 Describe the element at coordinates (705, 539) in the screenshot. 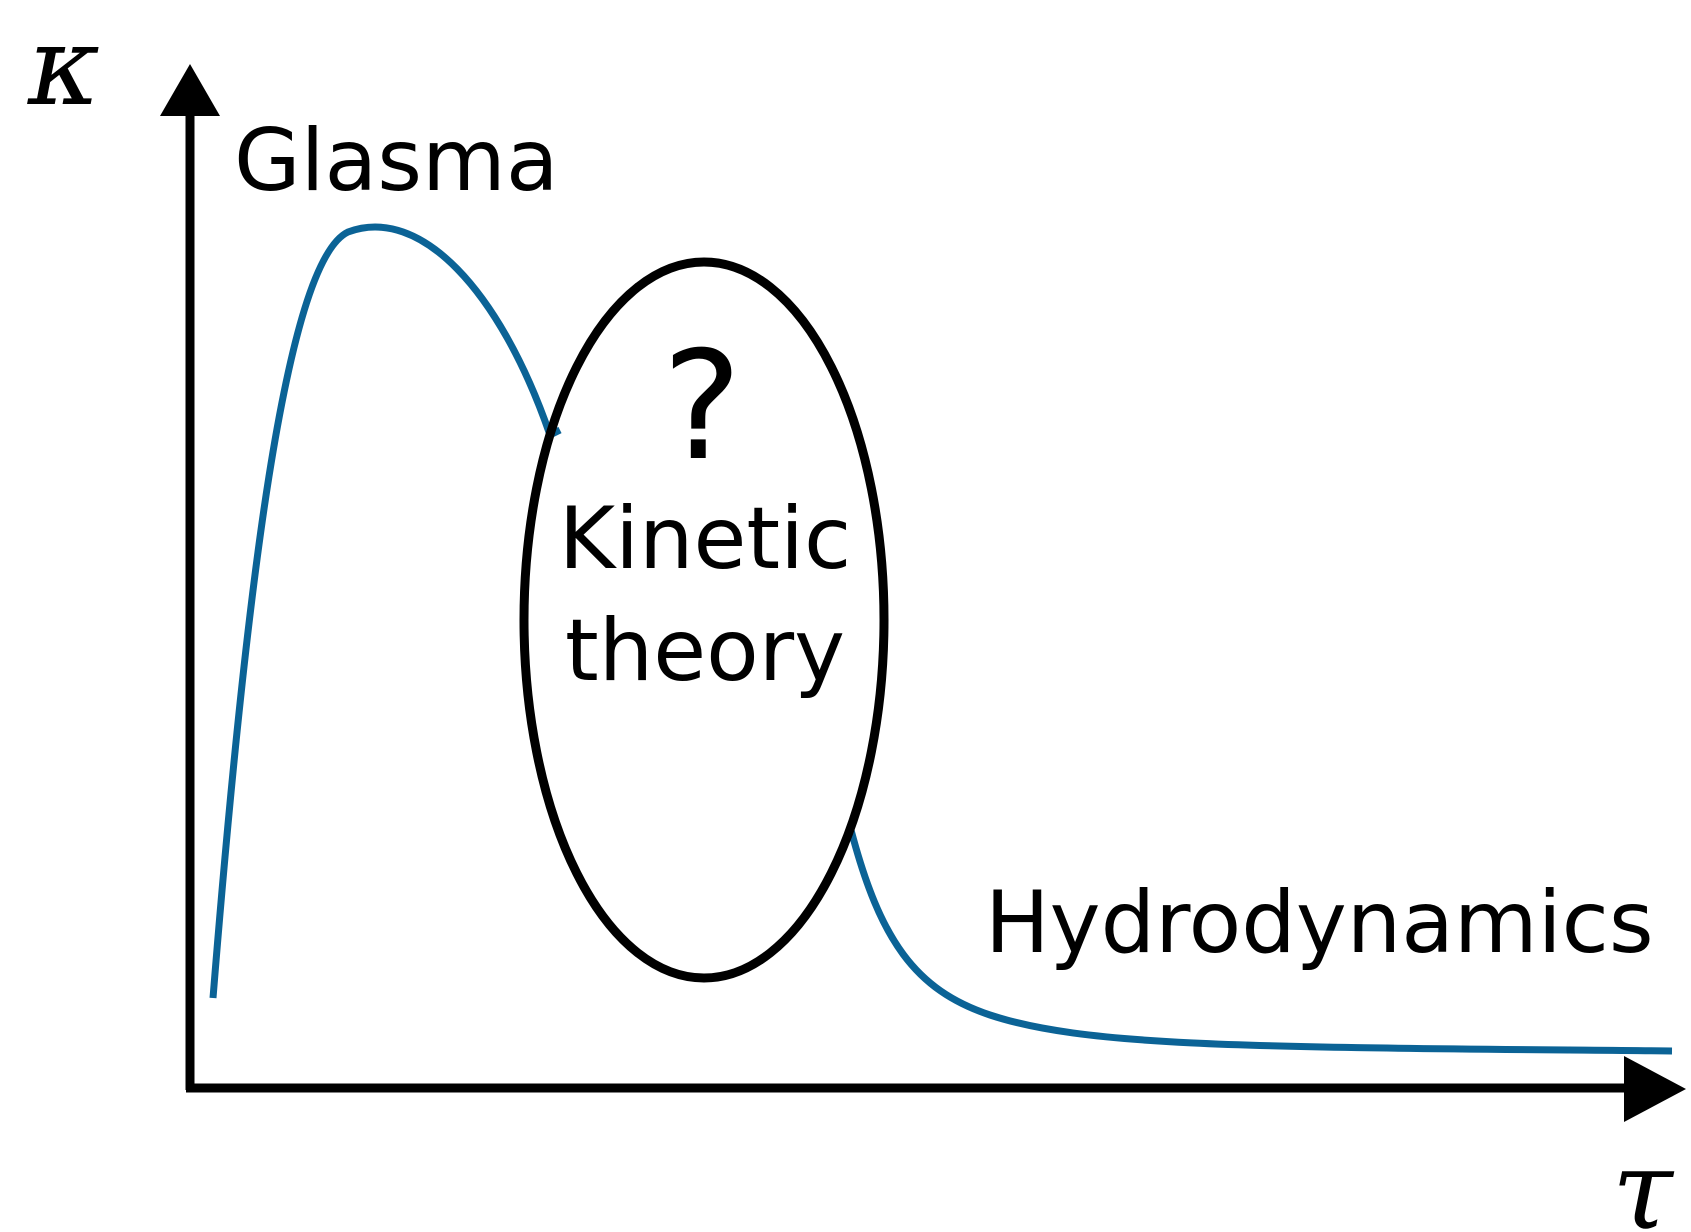

I see `kinetic-label-line1: Kinetic` at that location.